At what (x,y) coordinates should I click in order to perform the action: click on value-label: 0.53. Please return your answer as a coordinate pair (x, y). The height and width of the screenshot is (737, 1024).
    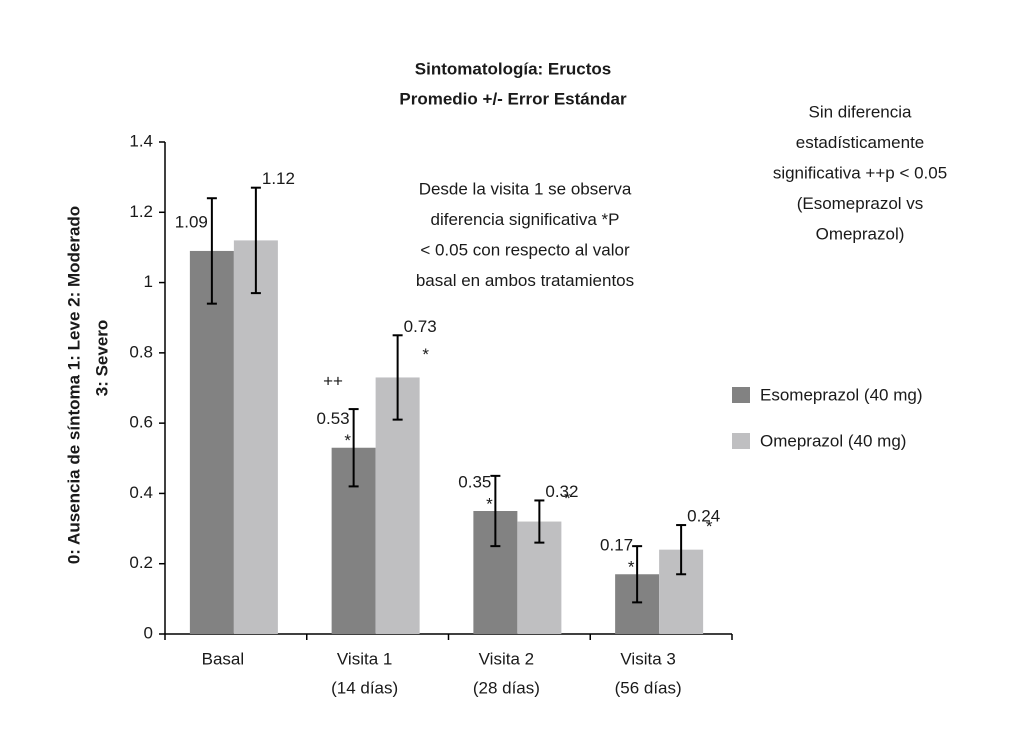
    Looking at the image, I should click on (333, 418).